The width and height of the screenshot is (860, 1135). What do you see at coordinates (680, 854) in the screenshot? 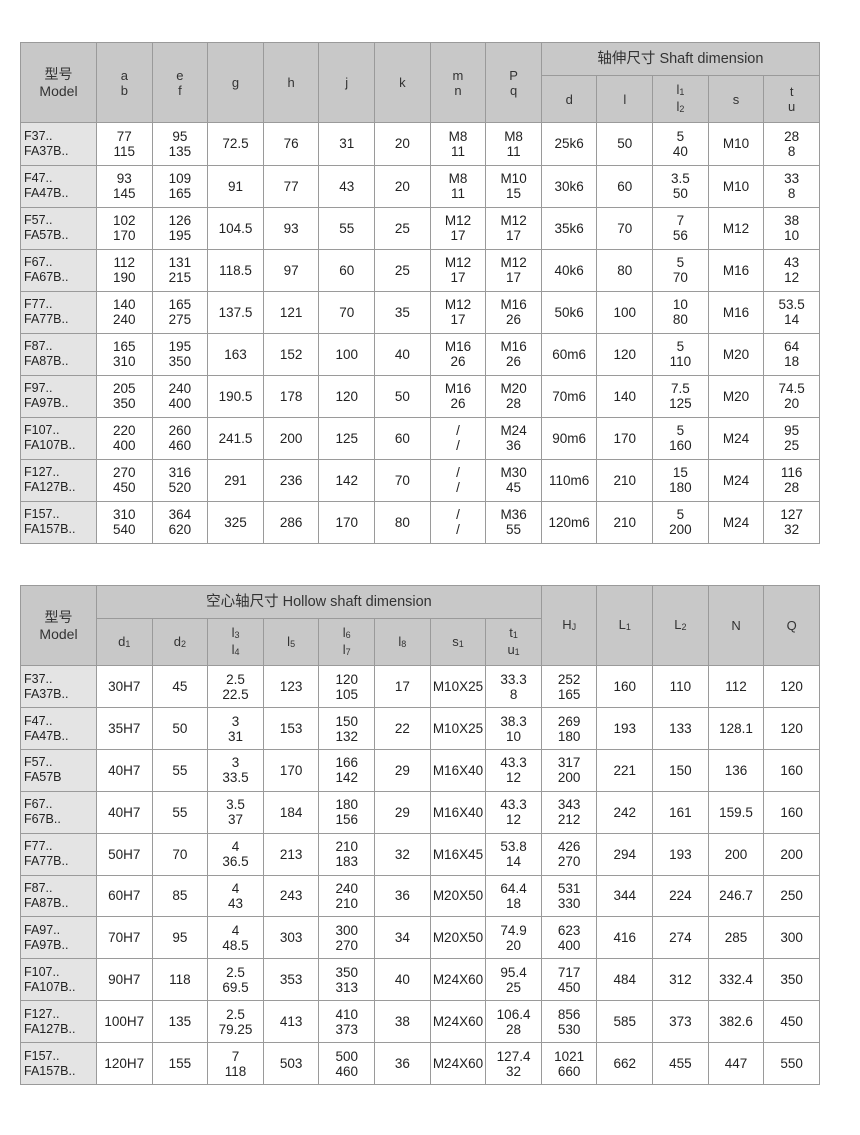
I see `value-cell: 193` at bounding box center [680, 854].